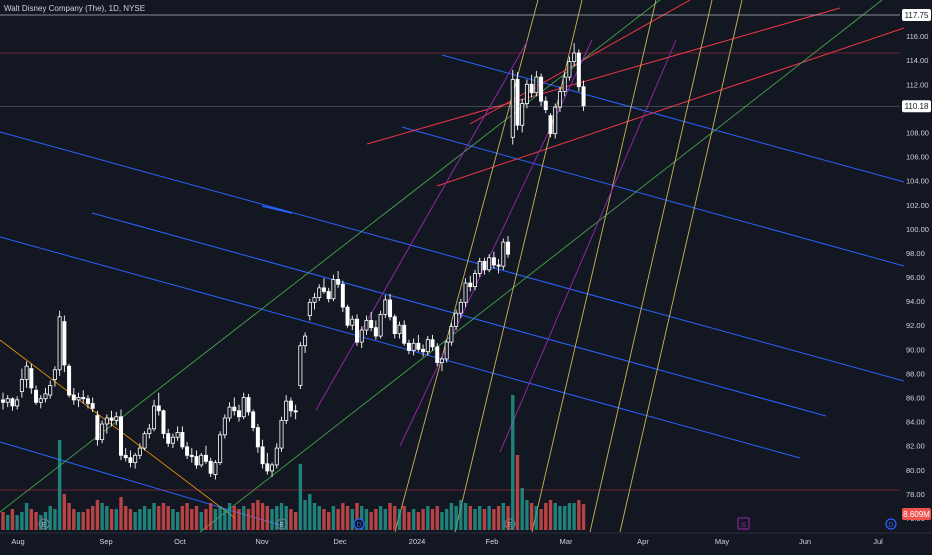 The width and height of the screenshot is (932, 555). What do you see at coordinates (878, 541) in the screenshot?
I see `time-tick-label: Jul` at bounding box center [878, 541].